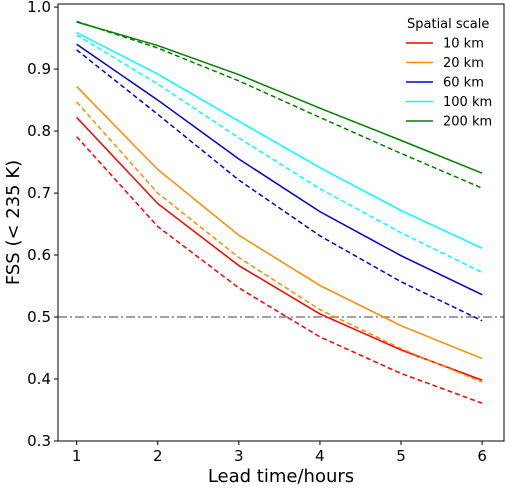 Image resolution: width=510 pixels, height=489 pixels. Describe the element at coordinates (39, 441) in the screenshot. I see `y-tick-label: 0.3` at that location.